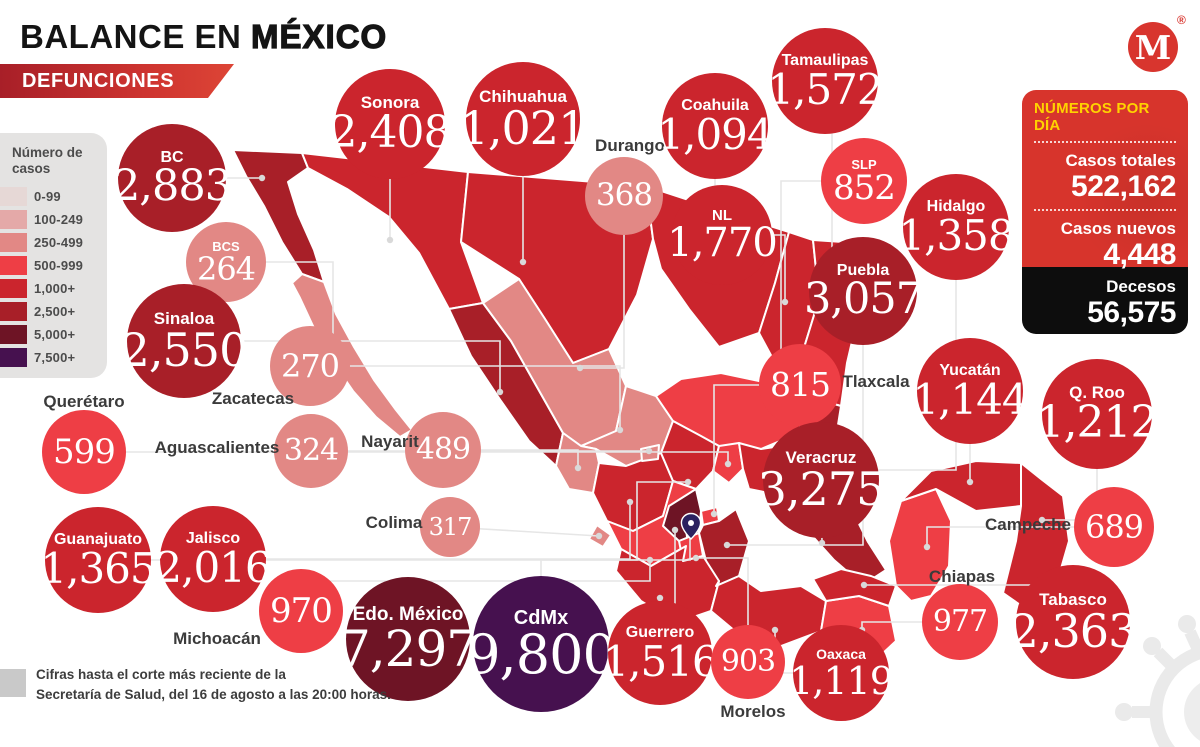 The width and height of the screenshot is (1200, 747). I want to click on state-name: Guanajuato, so click(97, 540).